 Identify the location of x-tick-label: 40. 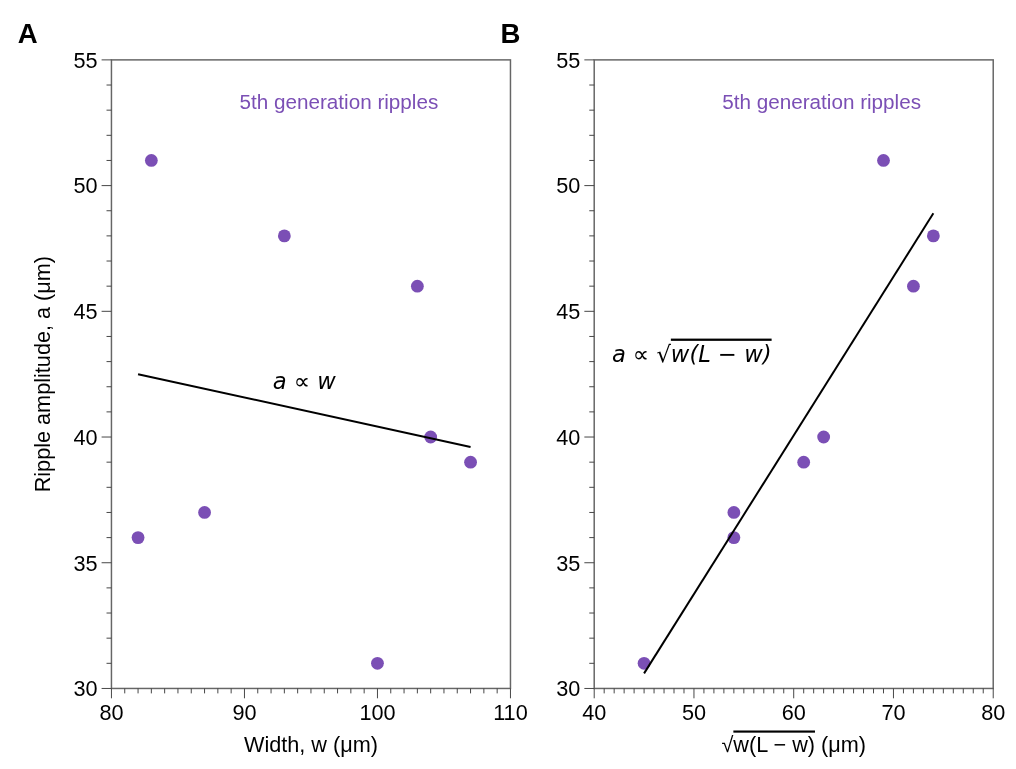
(594, 712).